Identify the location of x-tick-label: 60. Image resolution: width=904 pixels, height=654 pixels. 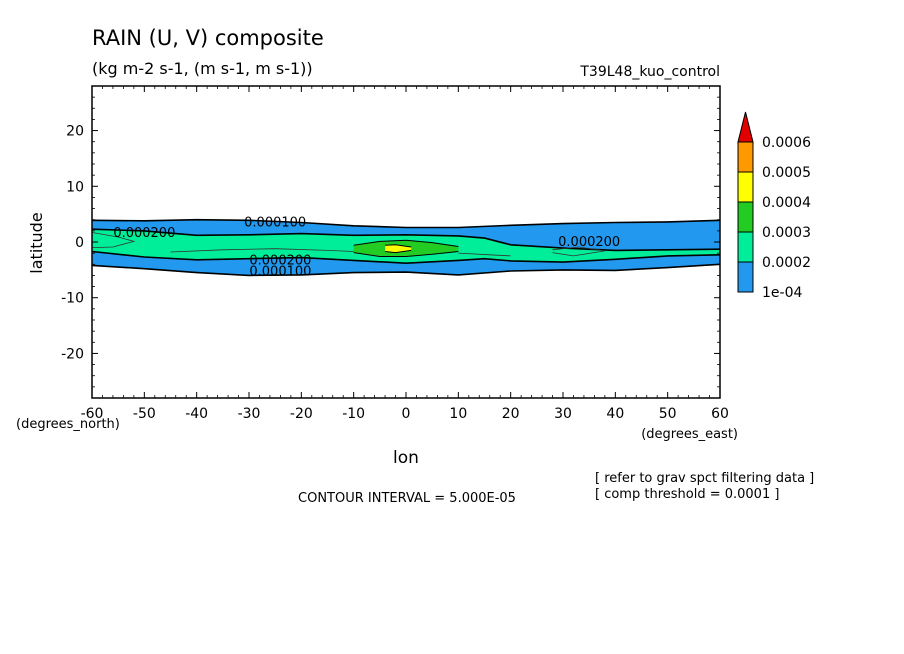
(720, 414).